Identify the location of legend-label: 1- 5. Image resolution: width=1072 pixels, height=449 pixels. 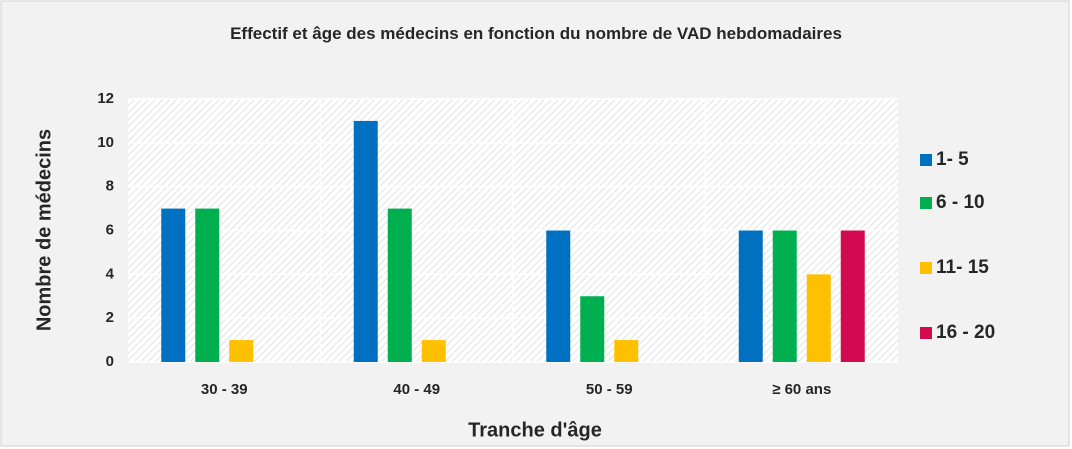
(952, 159).